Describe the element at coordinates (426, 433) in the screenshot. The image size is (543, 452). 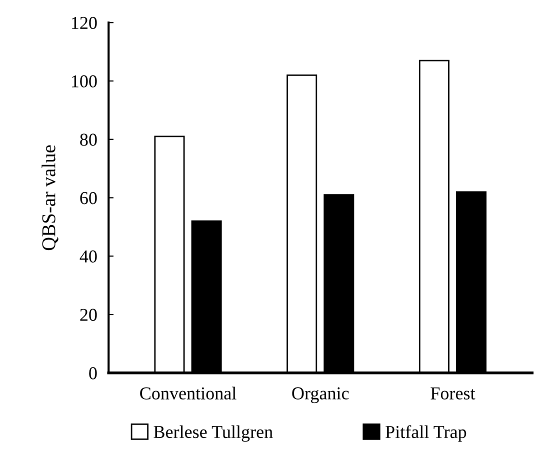
I see `legend-label: Pitfall Trap` at that location.